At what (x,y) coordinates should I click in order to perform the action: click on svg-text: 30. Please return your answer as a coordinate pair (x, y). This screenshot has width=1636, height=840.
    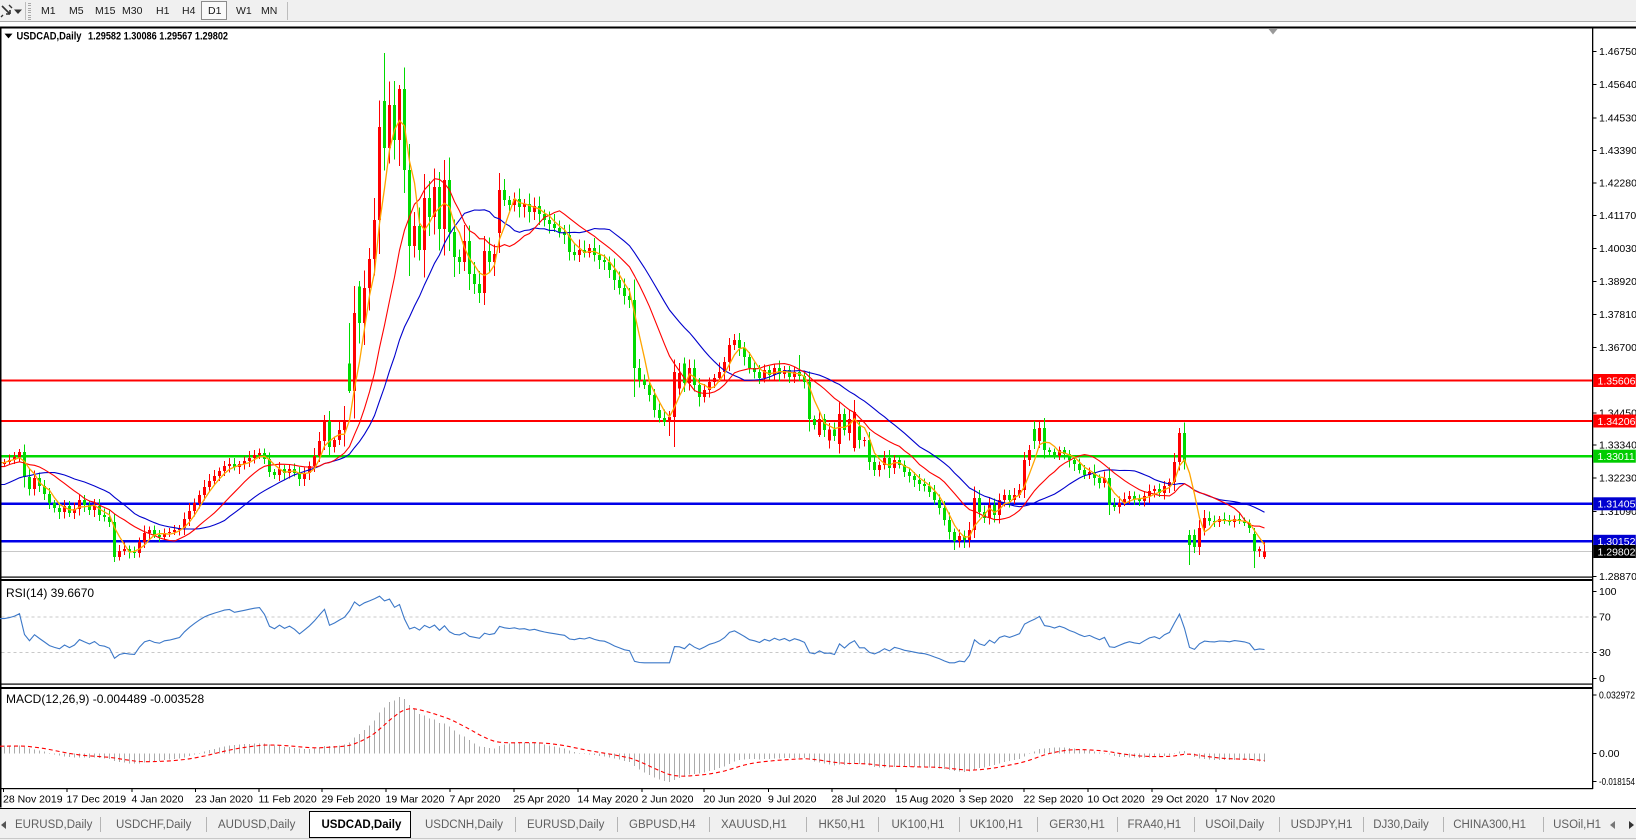
    Looking at the image, I should click on (1605, 653).